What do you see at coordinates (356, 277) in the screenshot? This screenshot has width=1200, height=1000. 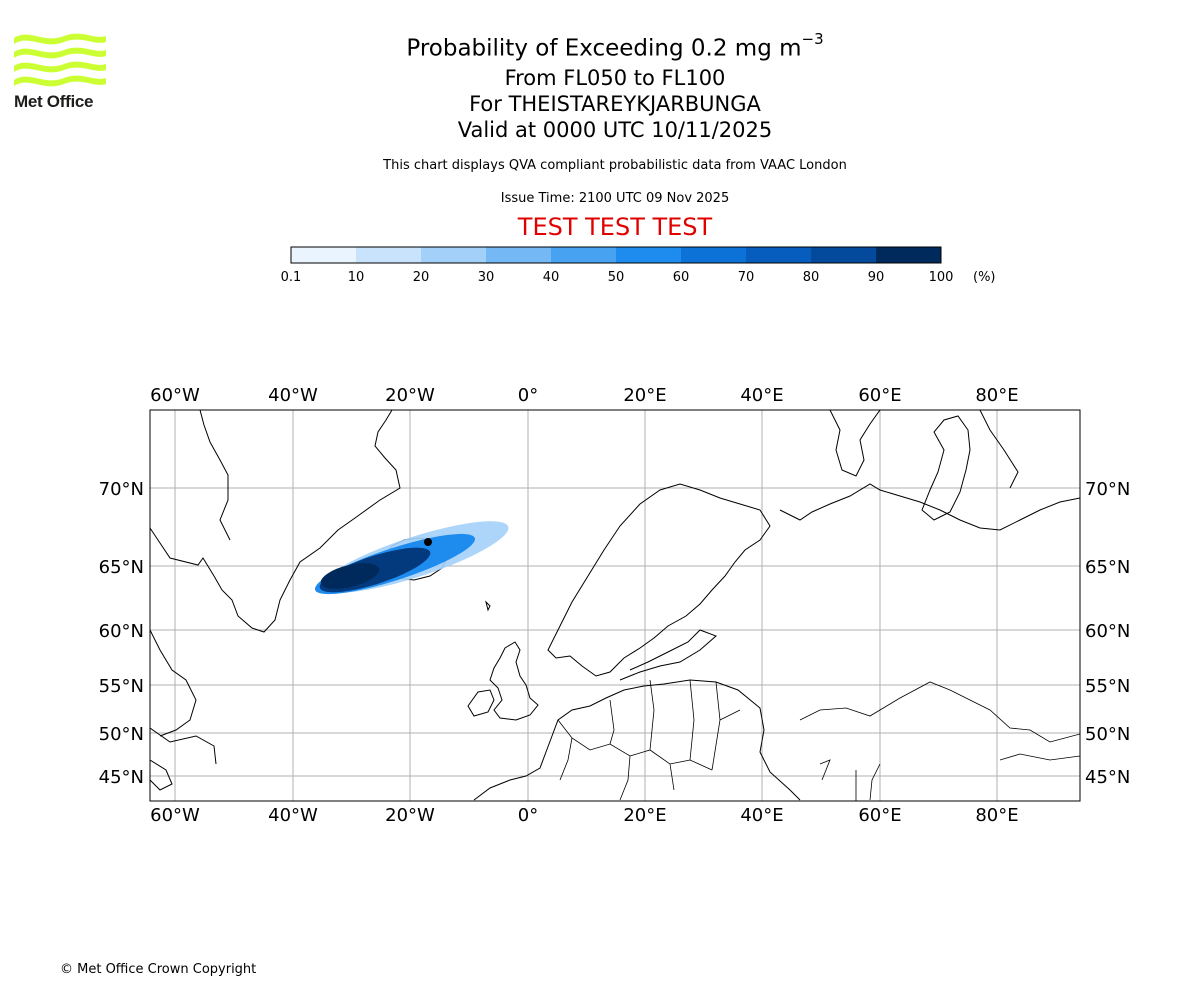 I see `colorbar-tick-label: 10` at bounding box center [356, 277].